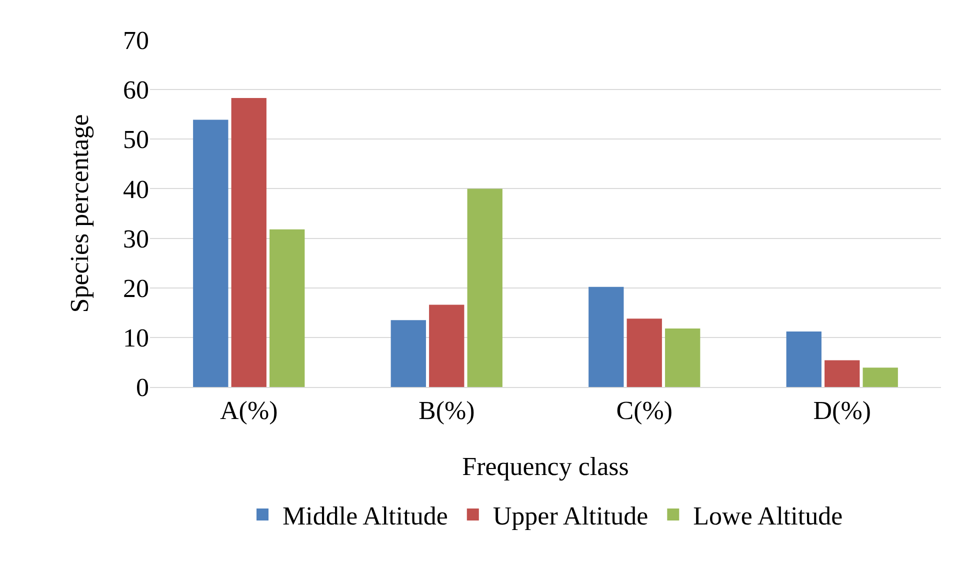 Image resolution: width=956 pixels, height=577 pixels. Describe the element at coordinates (768, 516) in the screenshot. I see `legend-label: Lowe Altitude` at that location.